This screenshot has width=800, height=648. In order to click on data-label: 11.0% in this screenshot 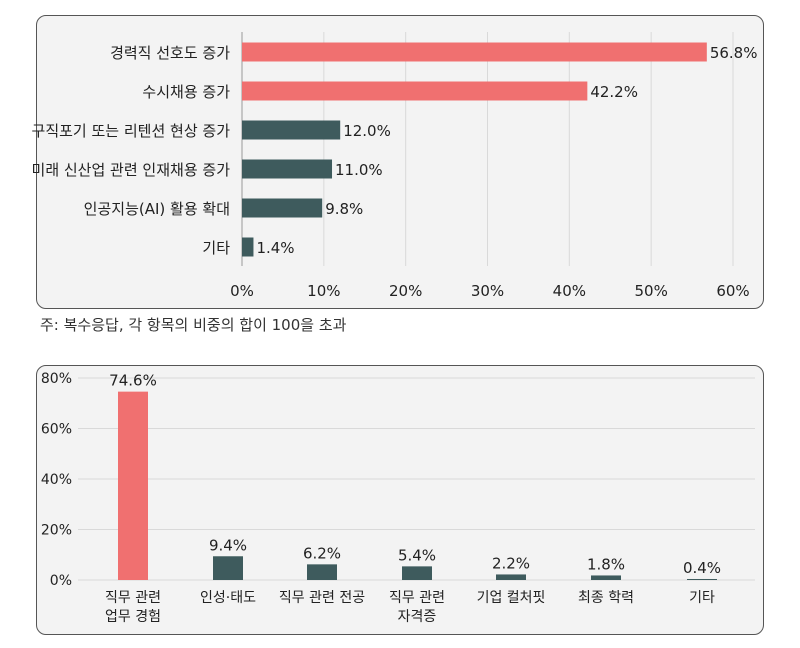, I will do `click(359, 170)`.